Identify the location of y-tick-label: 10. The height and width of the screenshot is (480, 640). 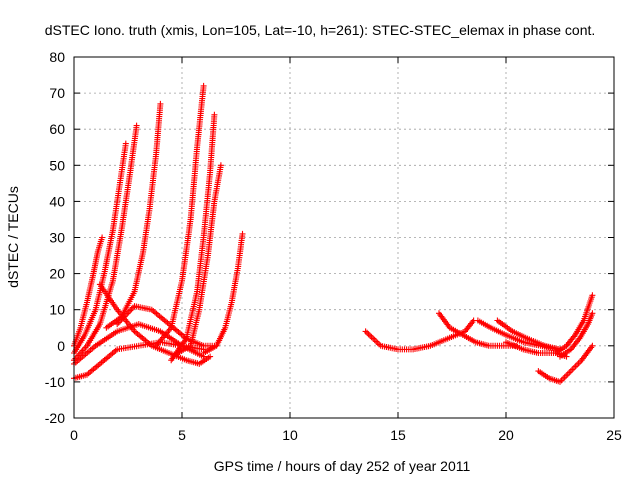
(57, 310).